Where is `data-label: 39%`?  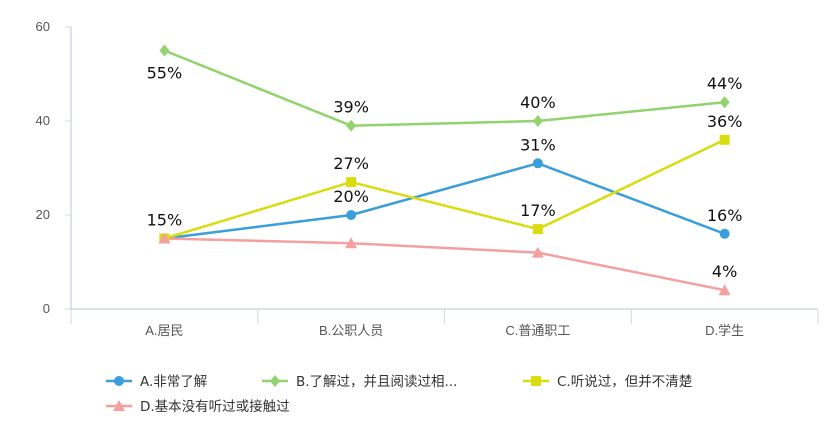 data-label: 39% is located at coordinates (351, 107).